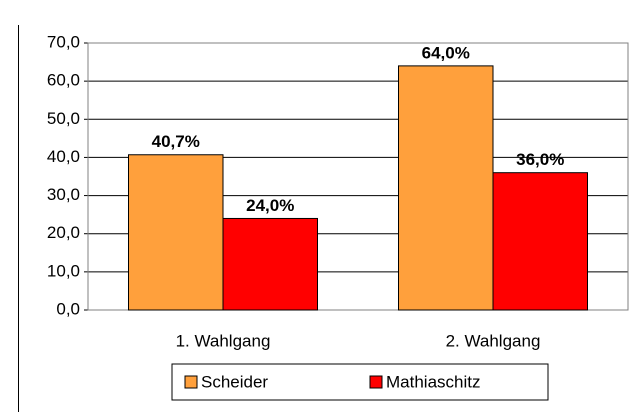 This screenshot has width=636, height=412. What do you see at coordinates (360, 382) in the screenshot?
I see `legend-box` at bounding box center [360, 382].